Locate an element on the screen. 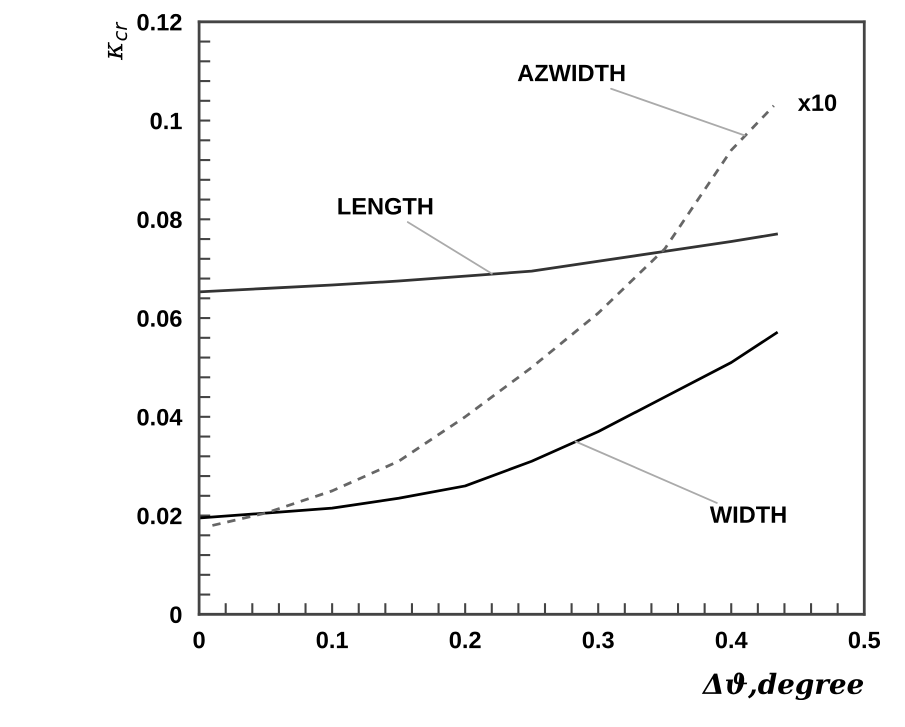  x-tick-label: 0.5 is located at coordinates (864, 640).